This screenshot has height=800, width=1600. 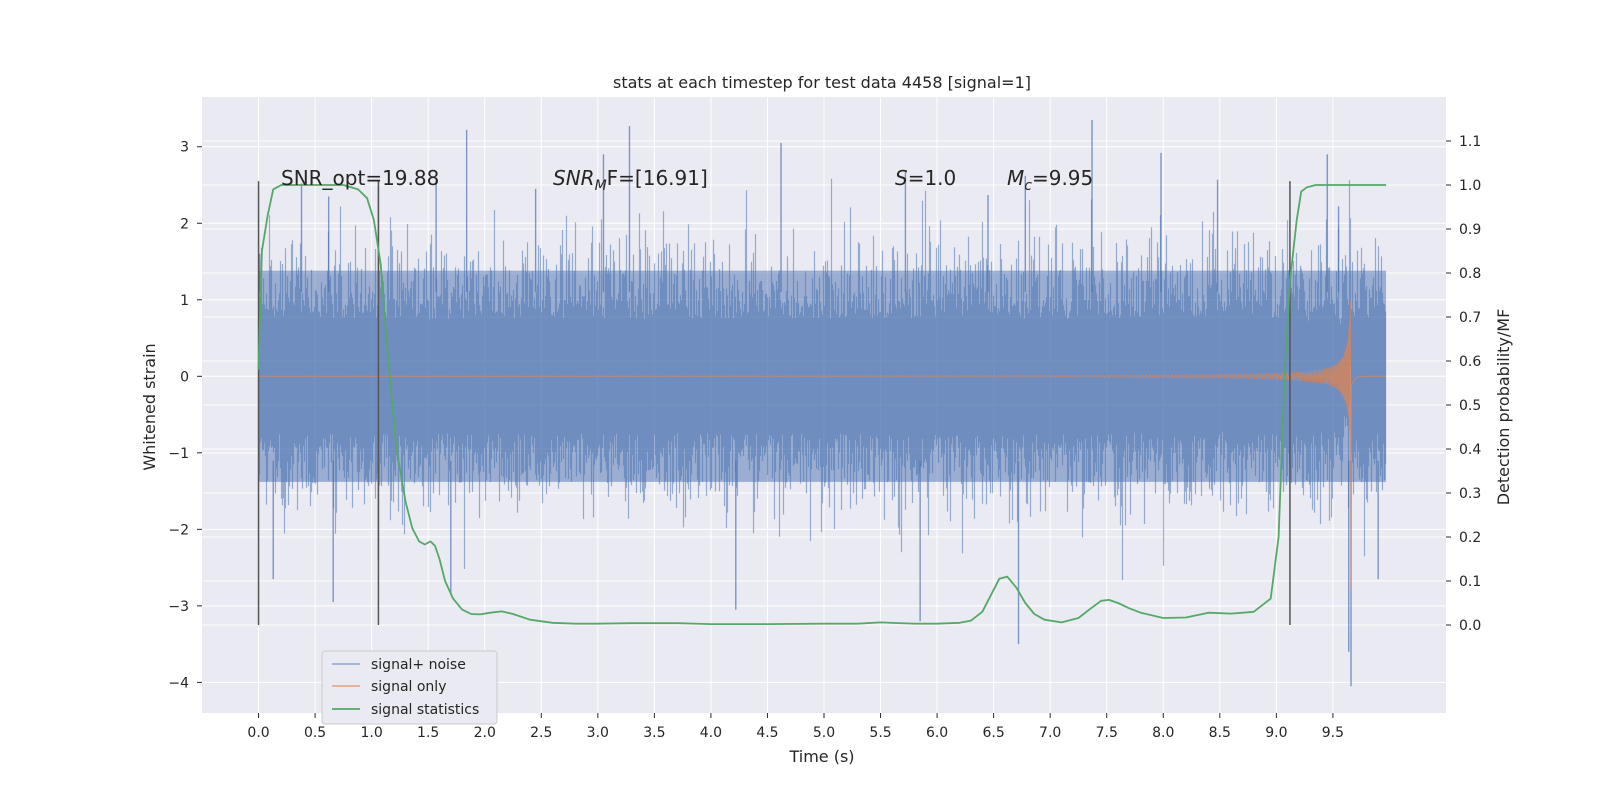 What do you see at coordinates (428, 733) in the screenshot?
I see `x-tick-label: 1.5` at bounding box center [428, 733].